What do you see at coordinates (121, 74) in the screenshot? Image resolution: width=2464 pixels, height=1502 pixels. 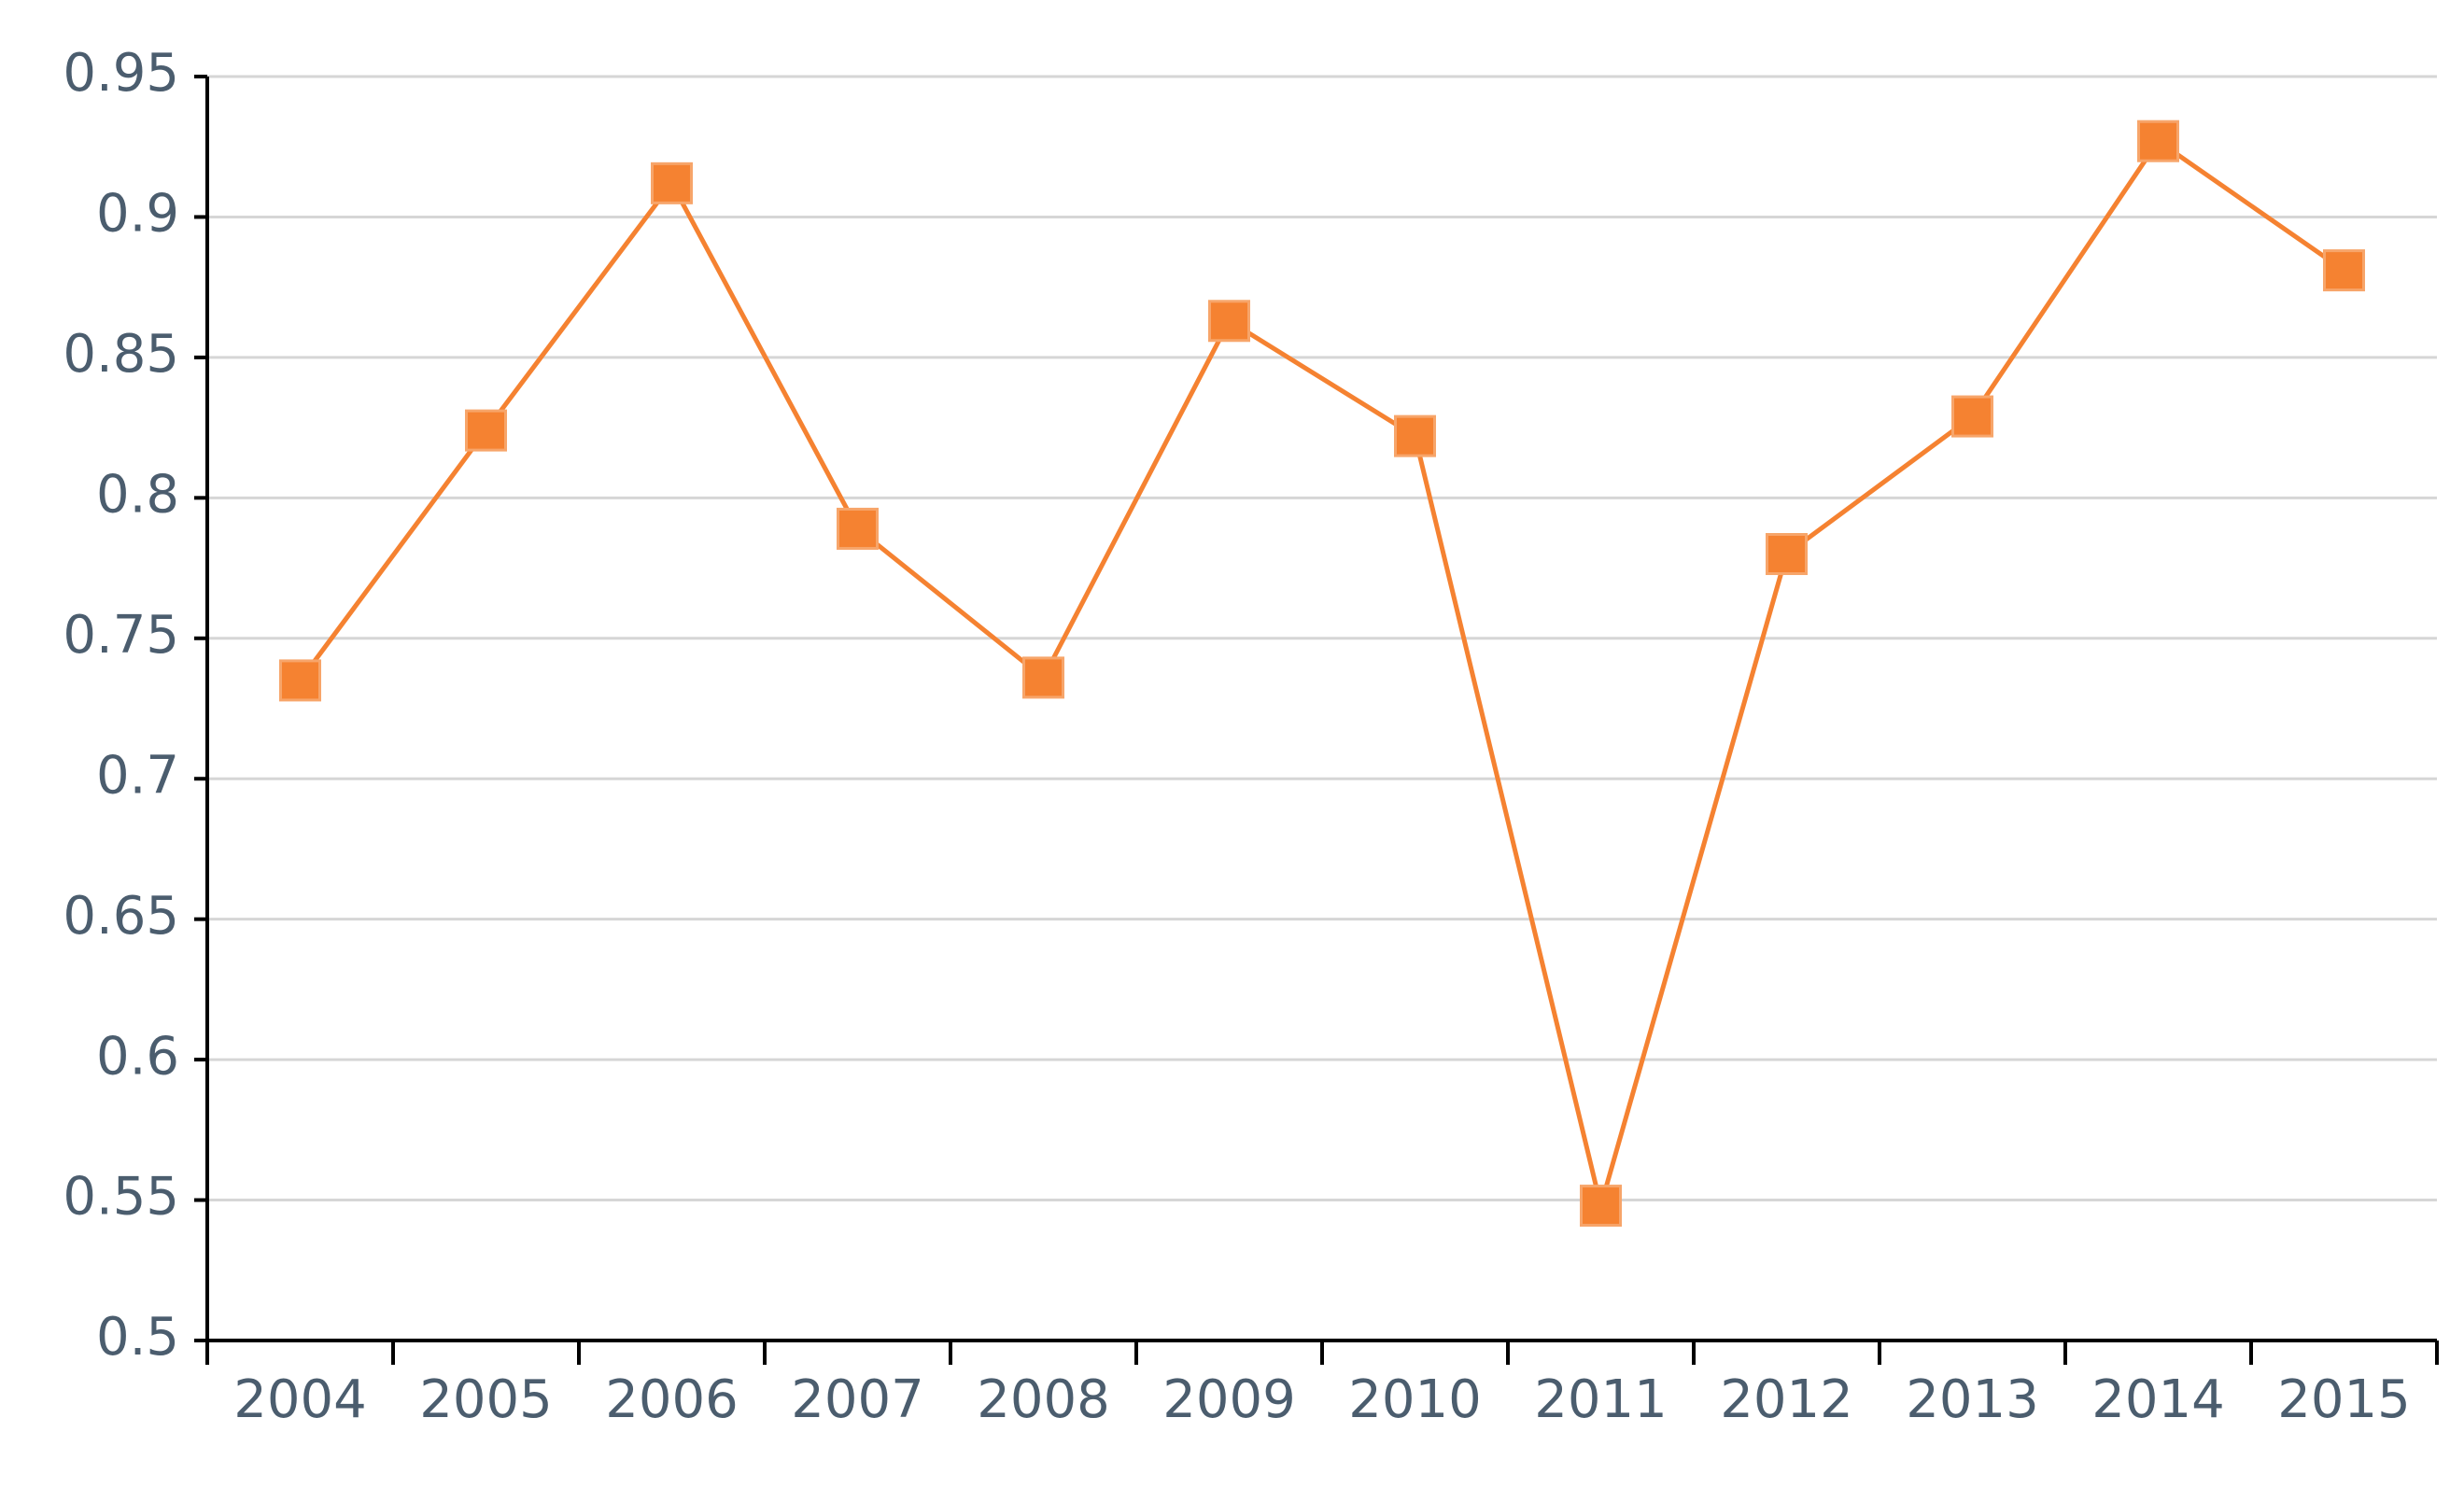 I see `y-tick-label: 0.95` at bounding box center [121, 74].